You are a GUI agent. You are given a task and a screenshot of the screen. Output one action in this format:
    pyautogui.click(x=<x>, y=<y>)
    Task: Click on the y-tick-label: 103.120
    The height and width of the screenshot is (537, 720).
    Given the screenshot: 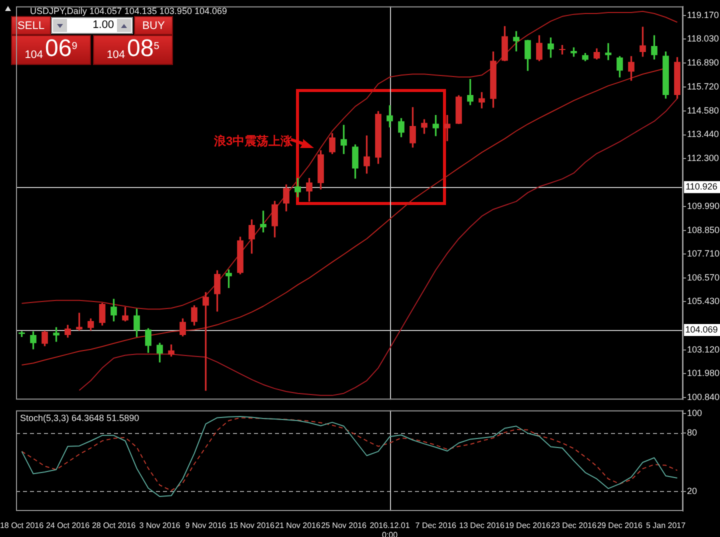 What is the action you would take?
    pyautogui.click(x=703, y=349)
    